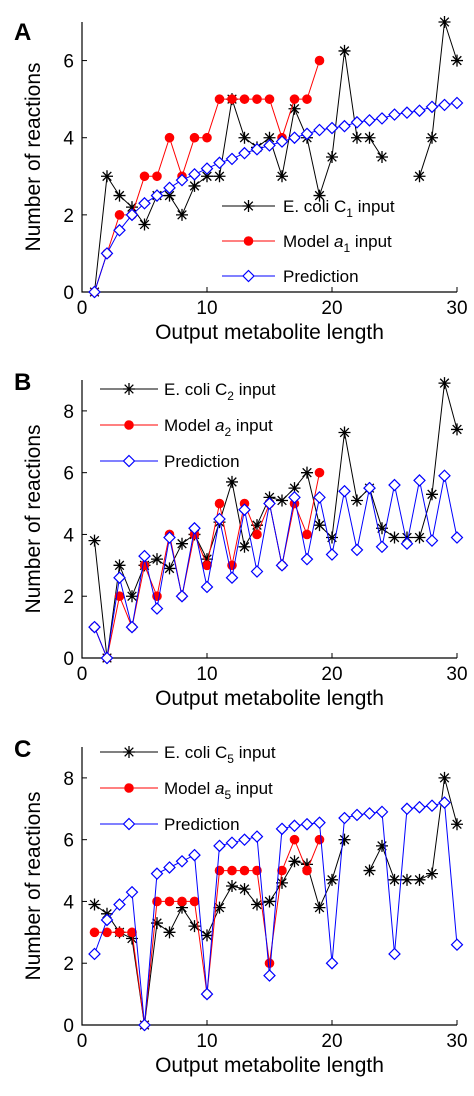 Image resolution: width=474 pixels, height=1096 pixels. Describe the element at coordinates (22, 749) in the screenshot. I see `panel-label: C` at that location.